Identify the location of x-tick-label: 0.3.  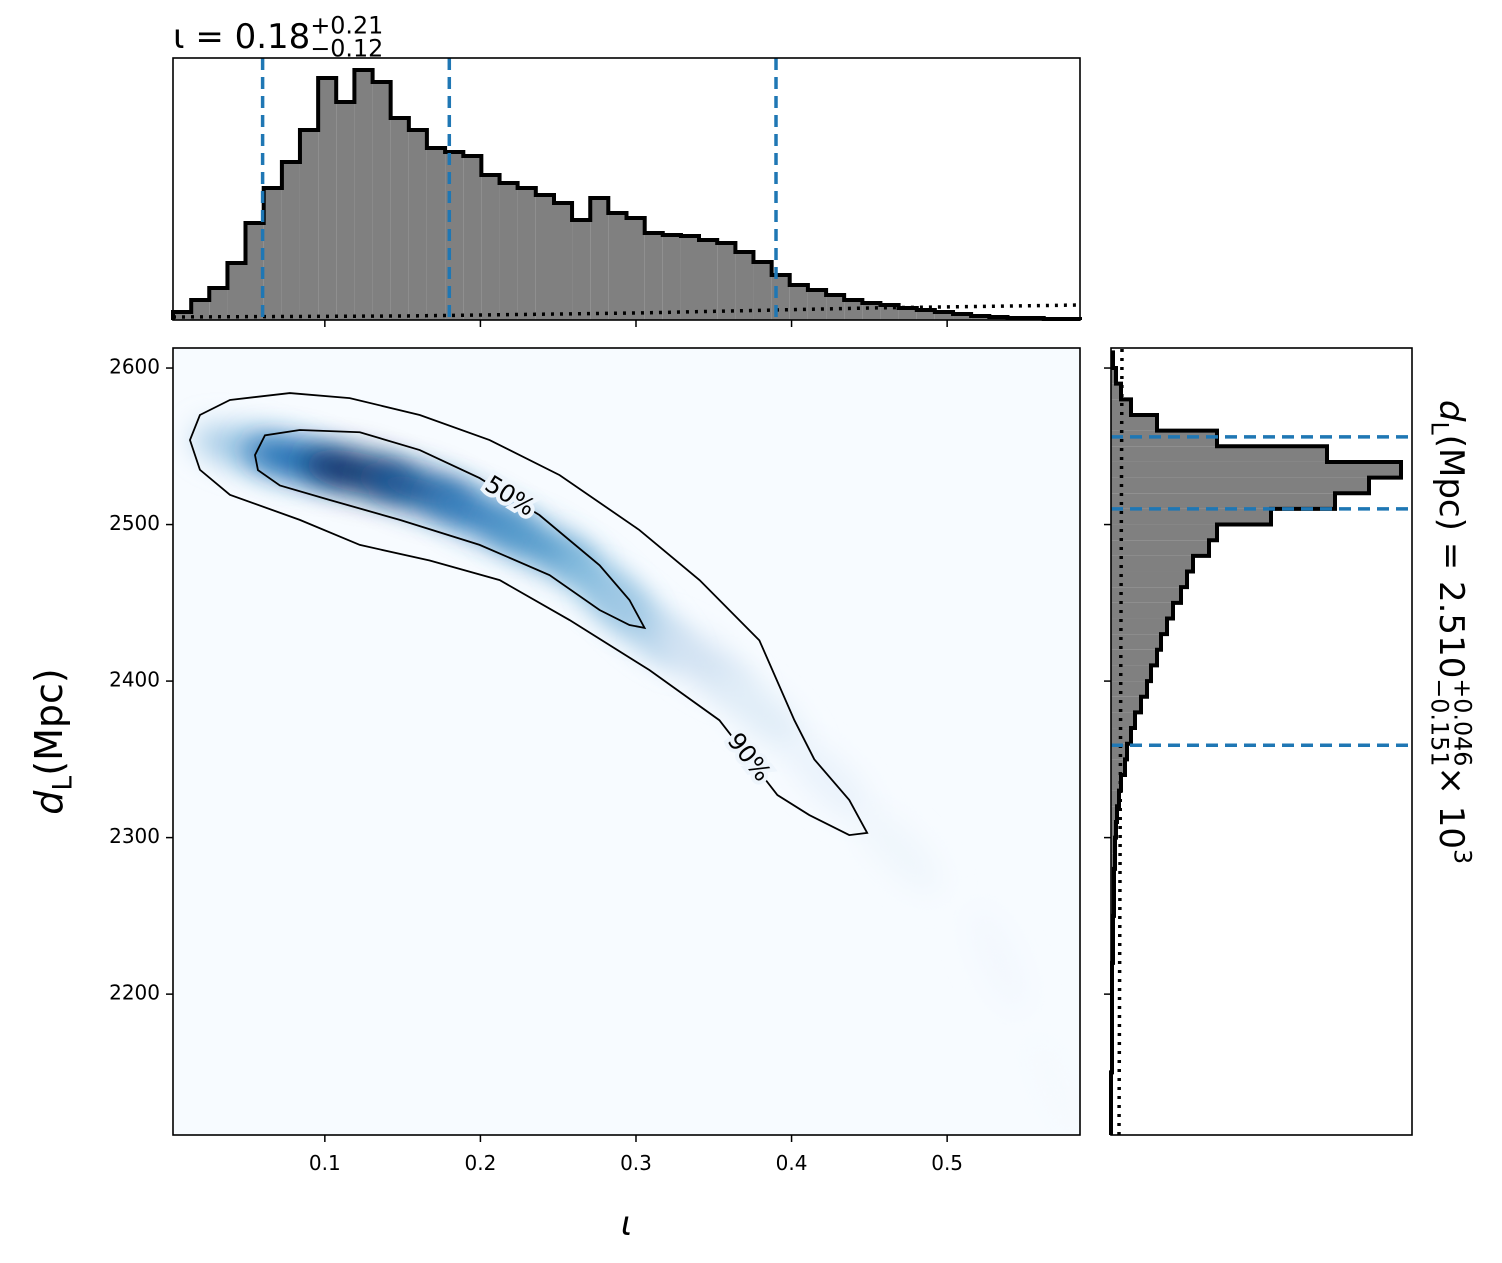
(636, 1163).